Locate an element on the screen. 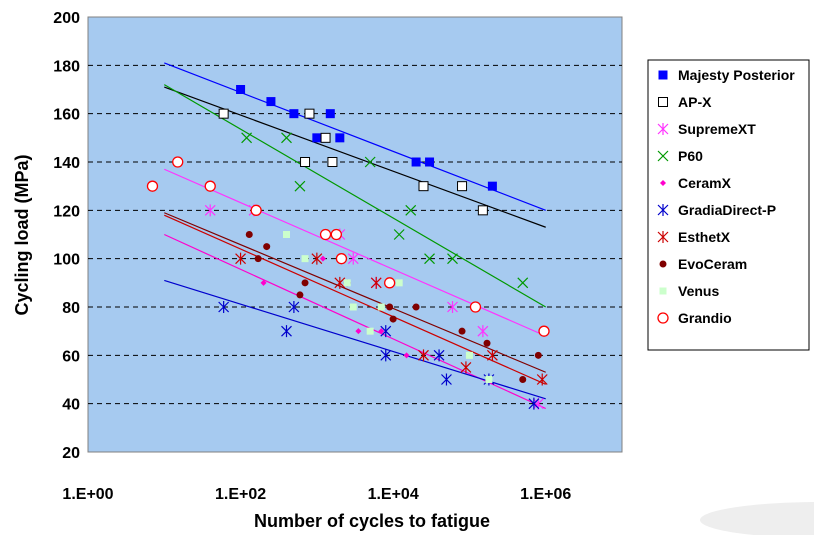  trendline-esthetx is located at coordinates (355, 299).